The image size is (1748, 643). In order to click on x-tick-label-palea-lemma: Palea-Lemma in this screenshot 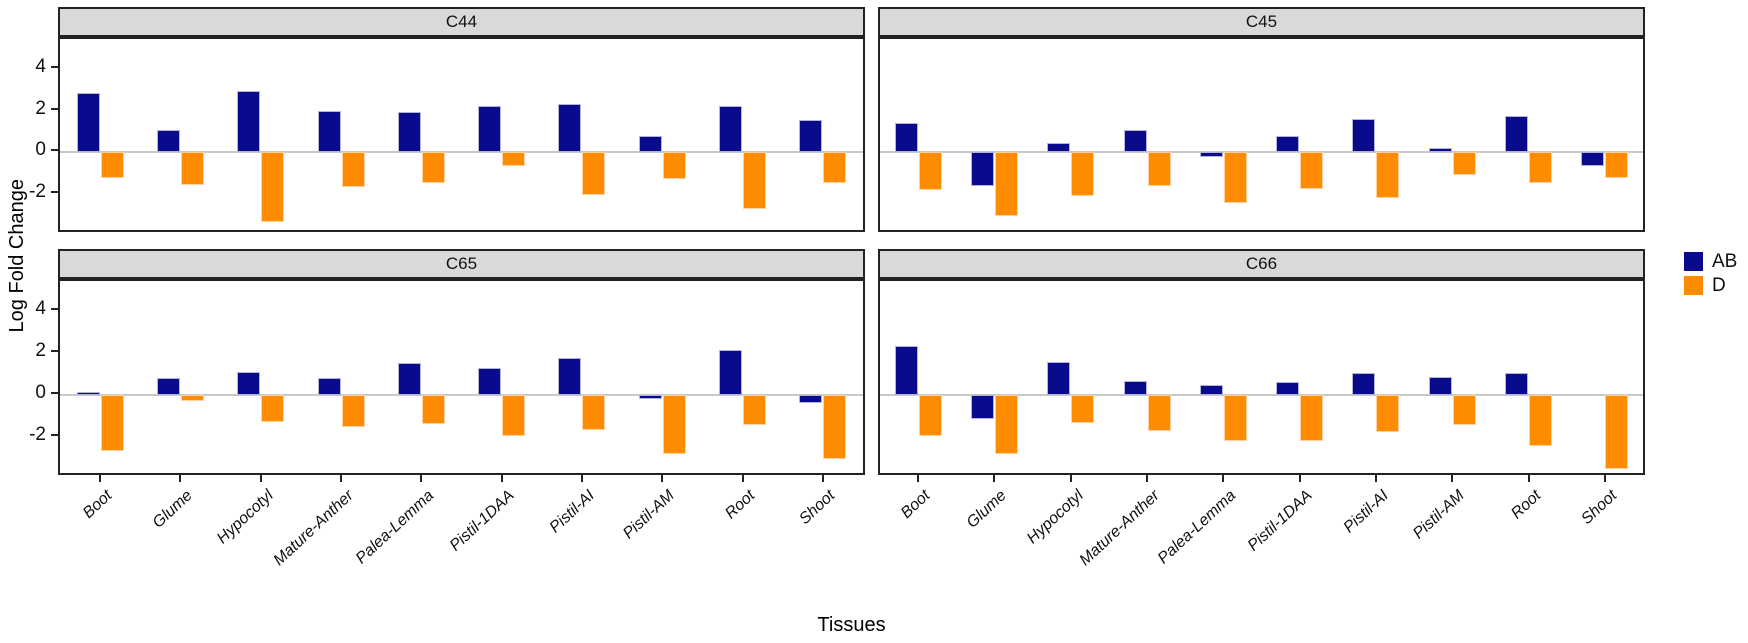, I will do `click(1196, 527)`.